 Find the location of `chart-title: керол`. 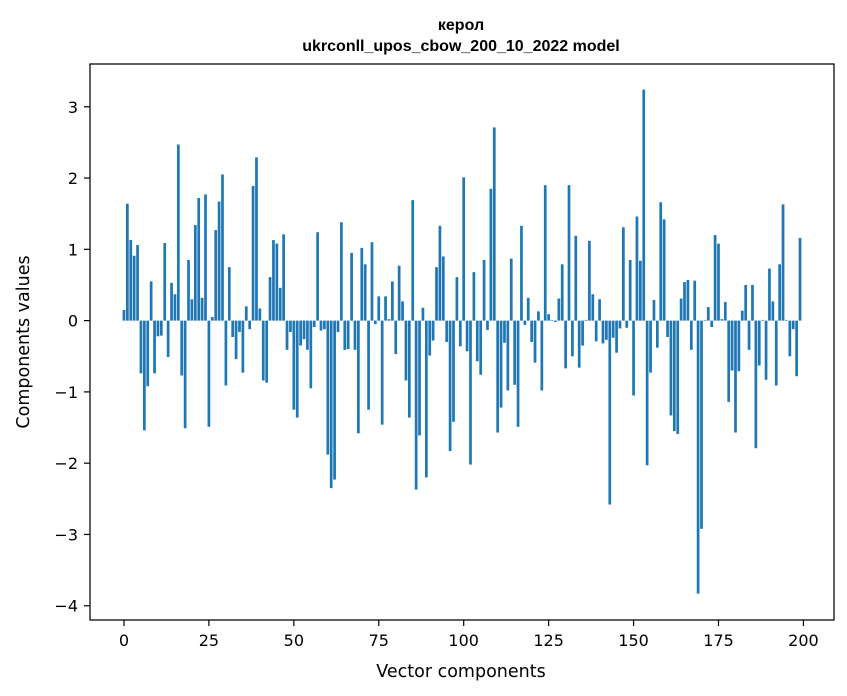

chart-title: керол is located at coordinates (461, 25).